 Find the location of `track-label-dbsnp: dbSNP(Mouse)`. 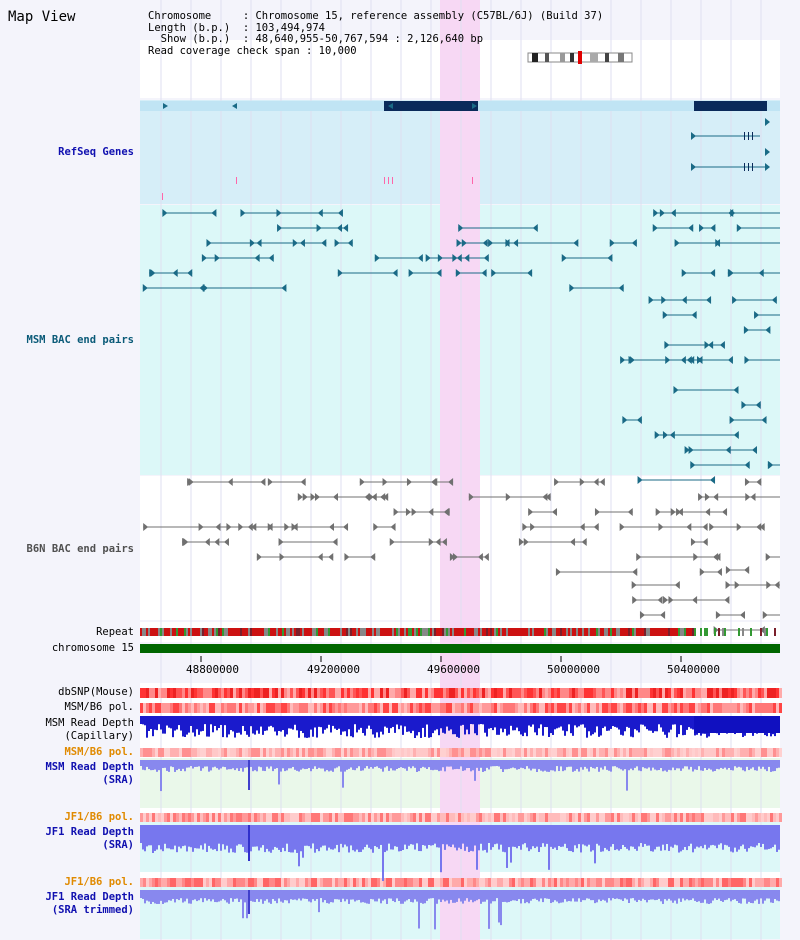

track-label-dbsnp: dbSNP(Mouse) is located at coordinates (96, 692).